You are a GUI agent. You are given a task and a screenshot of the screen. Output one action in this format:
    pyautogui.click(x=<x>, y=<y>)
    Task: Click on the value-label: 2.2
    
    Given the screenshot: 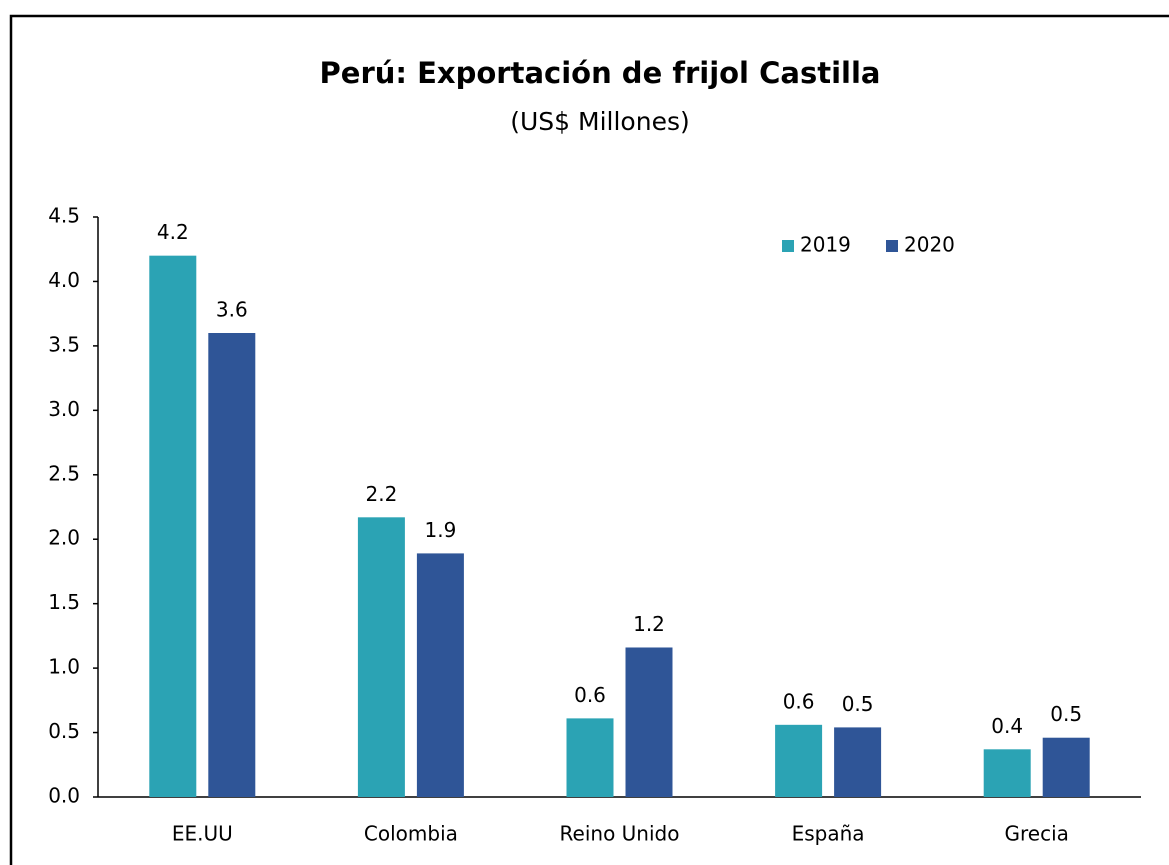 What is the action you would take?
    pyautogui.click(x=381, y=494)
    